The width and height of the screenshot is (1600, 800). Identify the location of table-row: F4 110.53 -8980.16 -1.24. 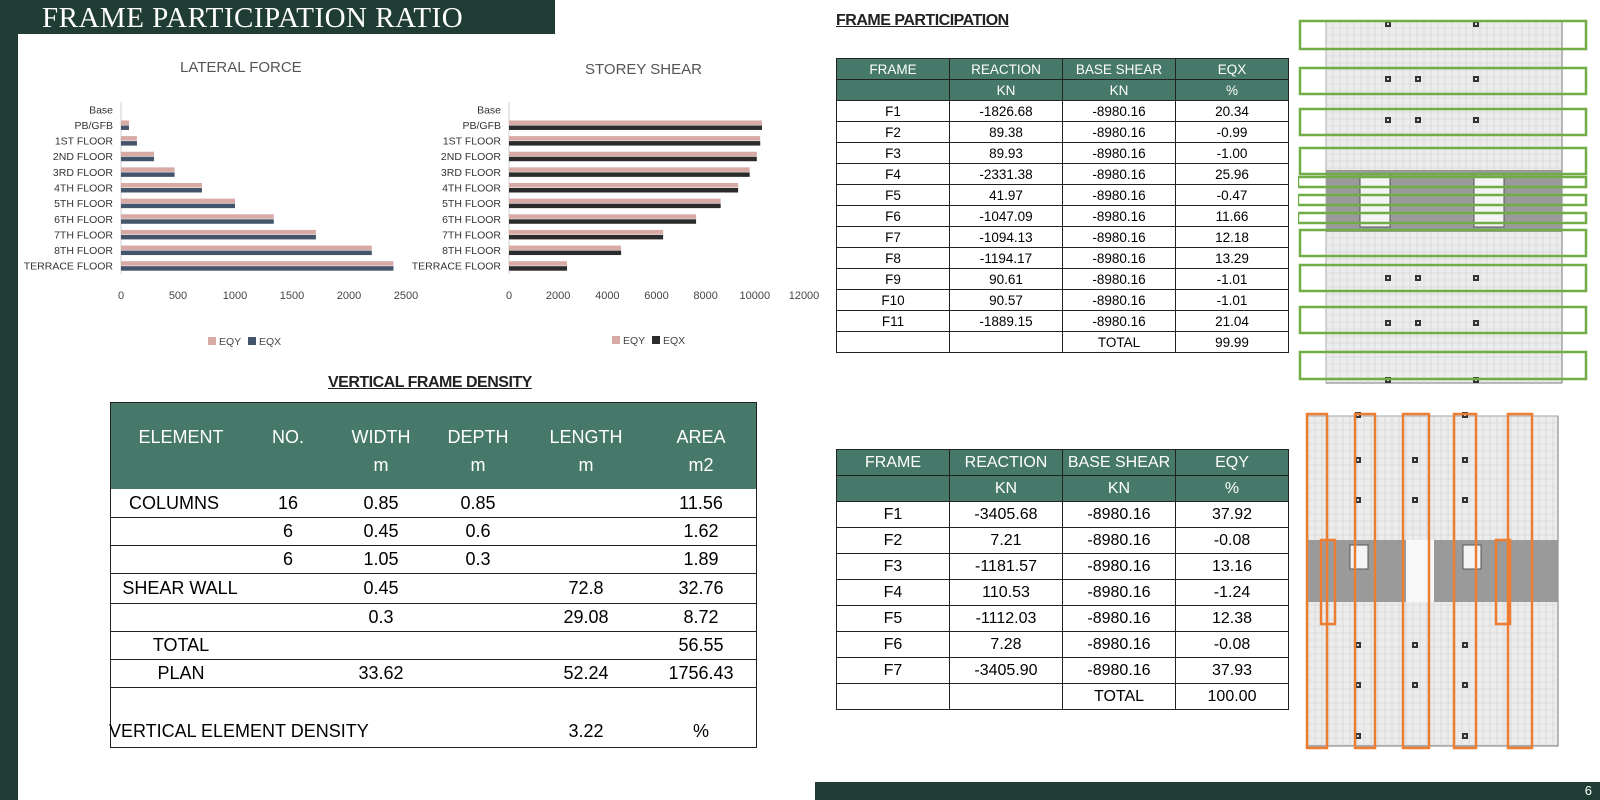
(1062, 592).